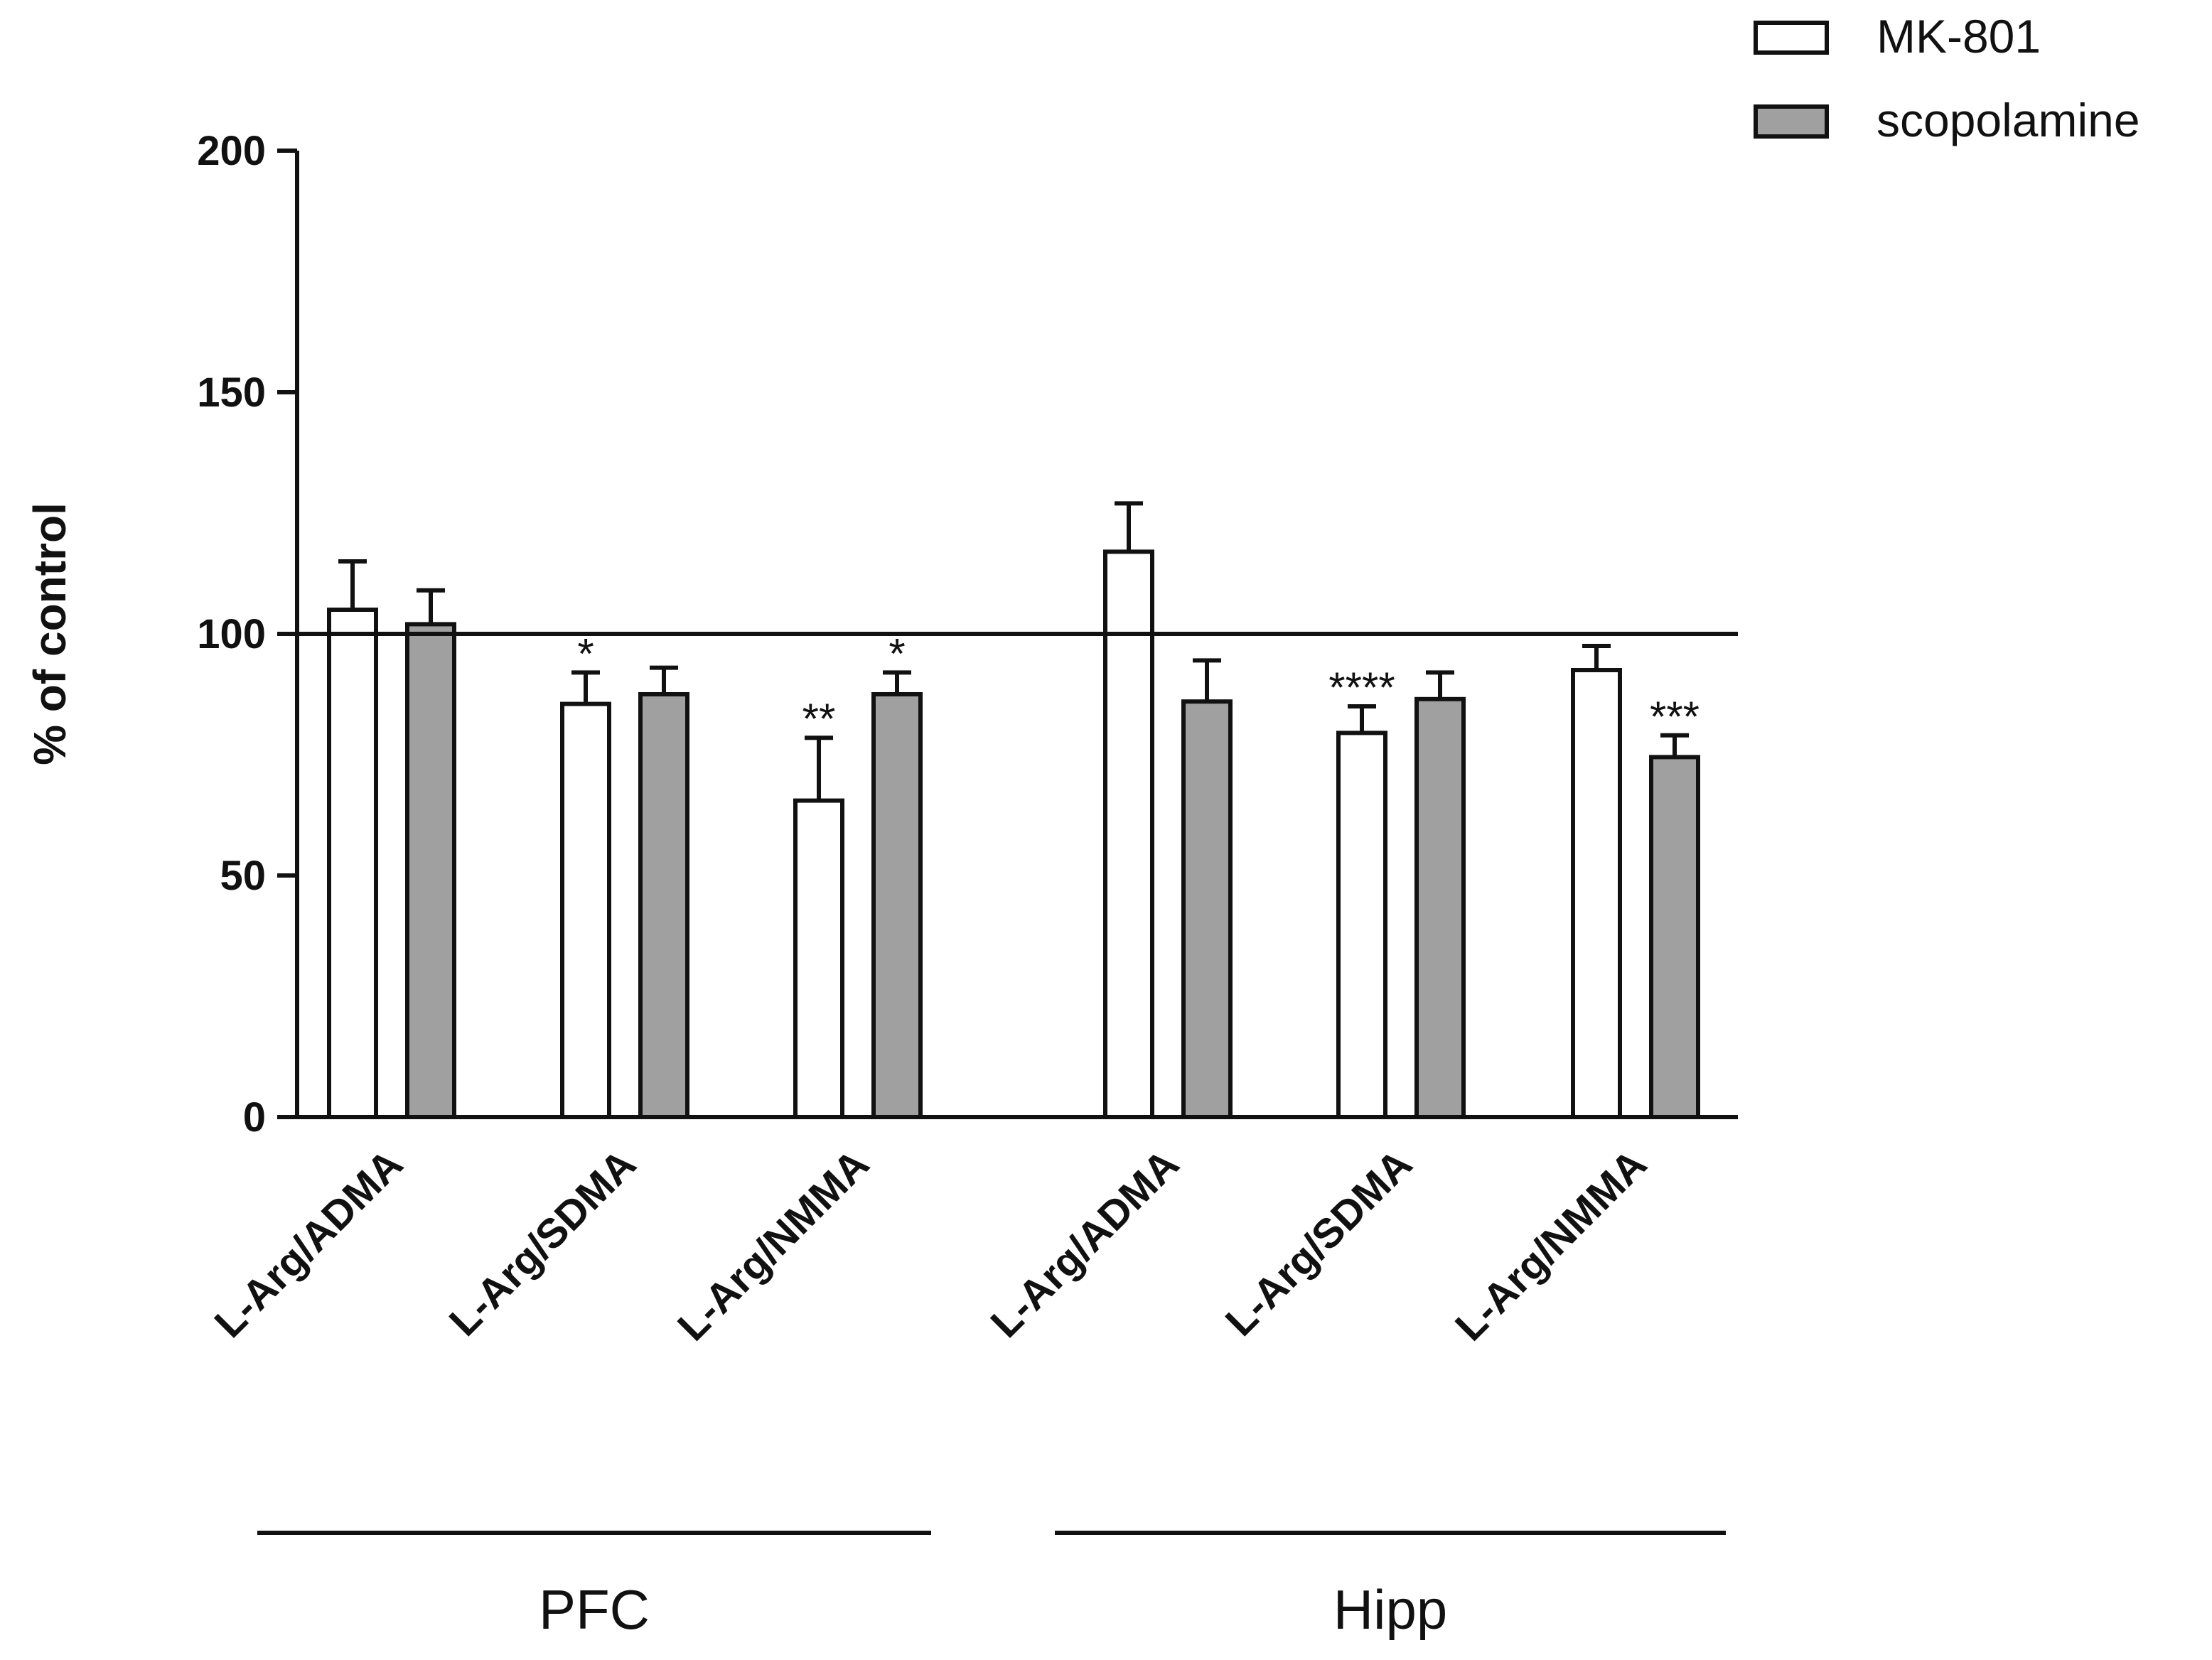 Image resolution: width=2212 pixels, height=1660 pixels. Describe the element at coordinates (231, 393) in the screenshot. I see `y-tick-label: 150` at that location.